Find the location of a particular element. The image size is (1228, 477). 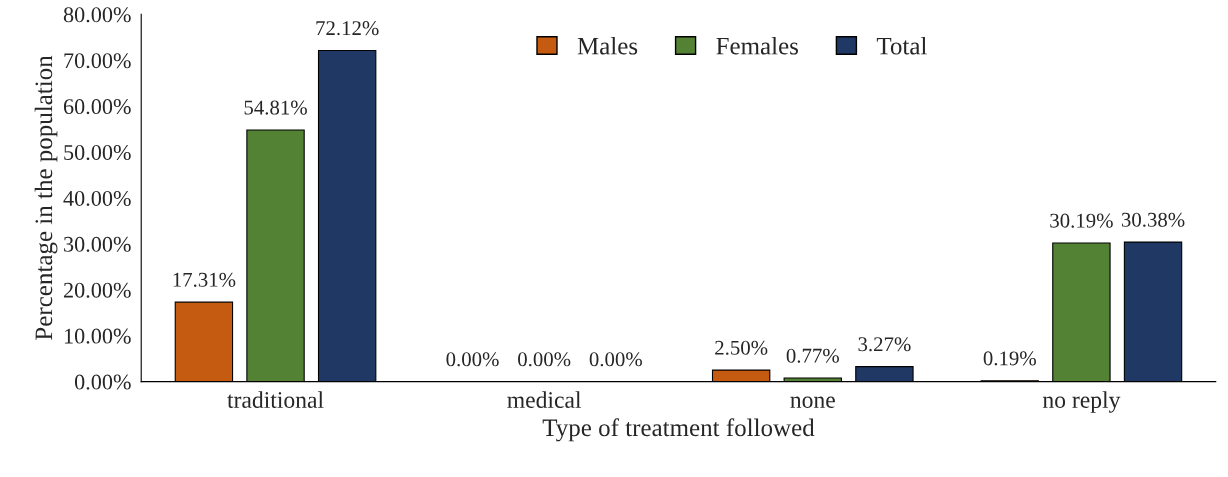

y-tick-label: 50.00% is located at coordinates (97, 152).